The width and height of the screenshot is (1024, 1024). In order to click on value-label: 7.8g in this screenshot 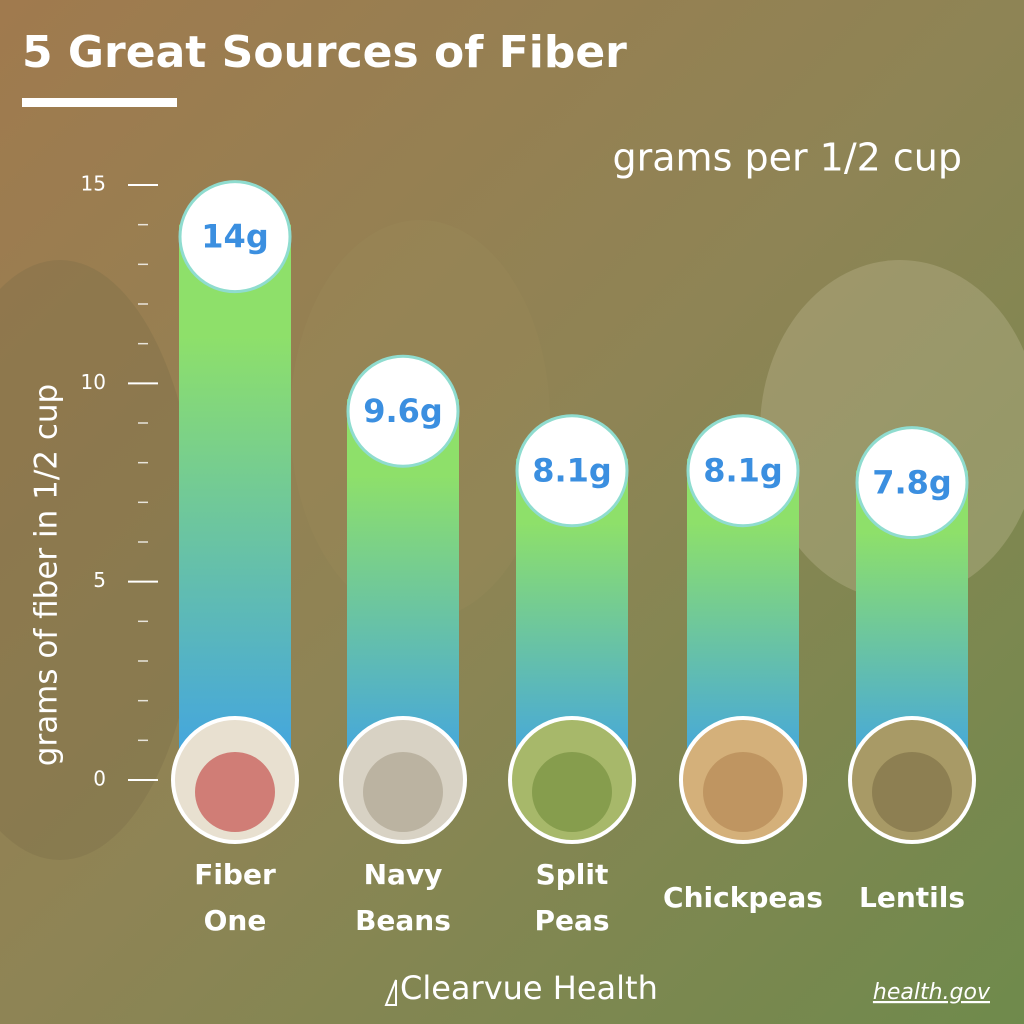, I will do `click(912, 483)`.